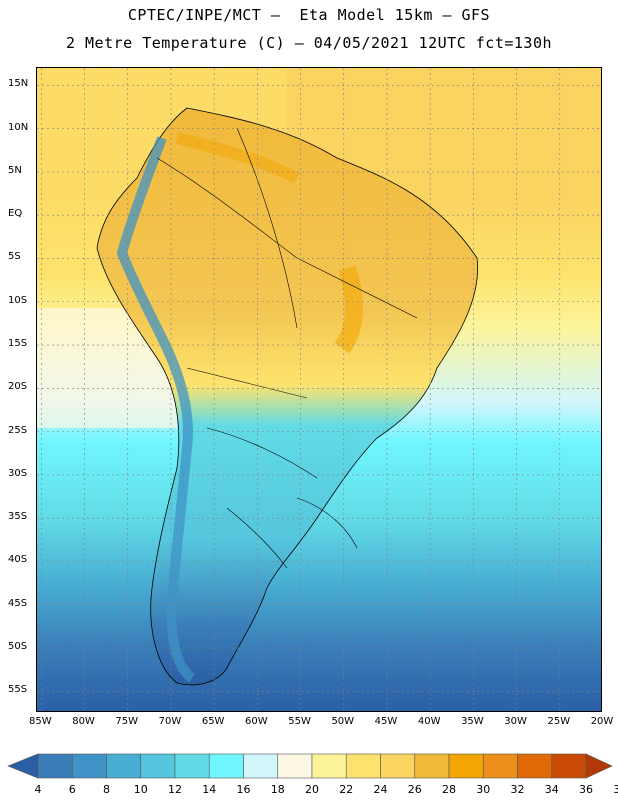  I want to click on longitude-label: 65W, so click(213, 721).